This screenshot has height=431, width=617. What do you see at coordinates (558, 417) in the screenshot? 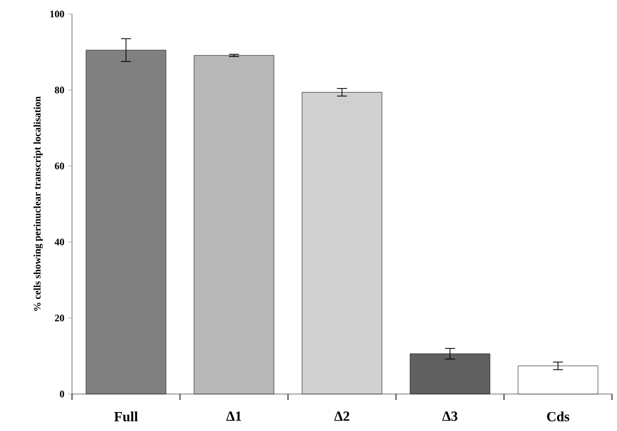
I see `x-tick-label: Cds` at bounding box center [558, 417].